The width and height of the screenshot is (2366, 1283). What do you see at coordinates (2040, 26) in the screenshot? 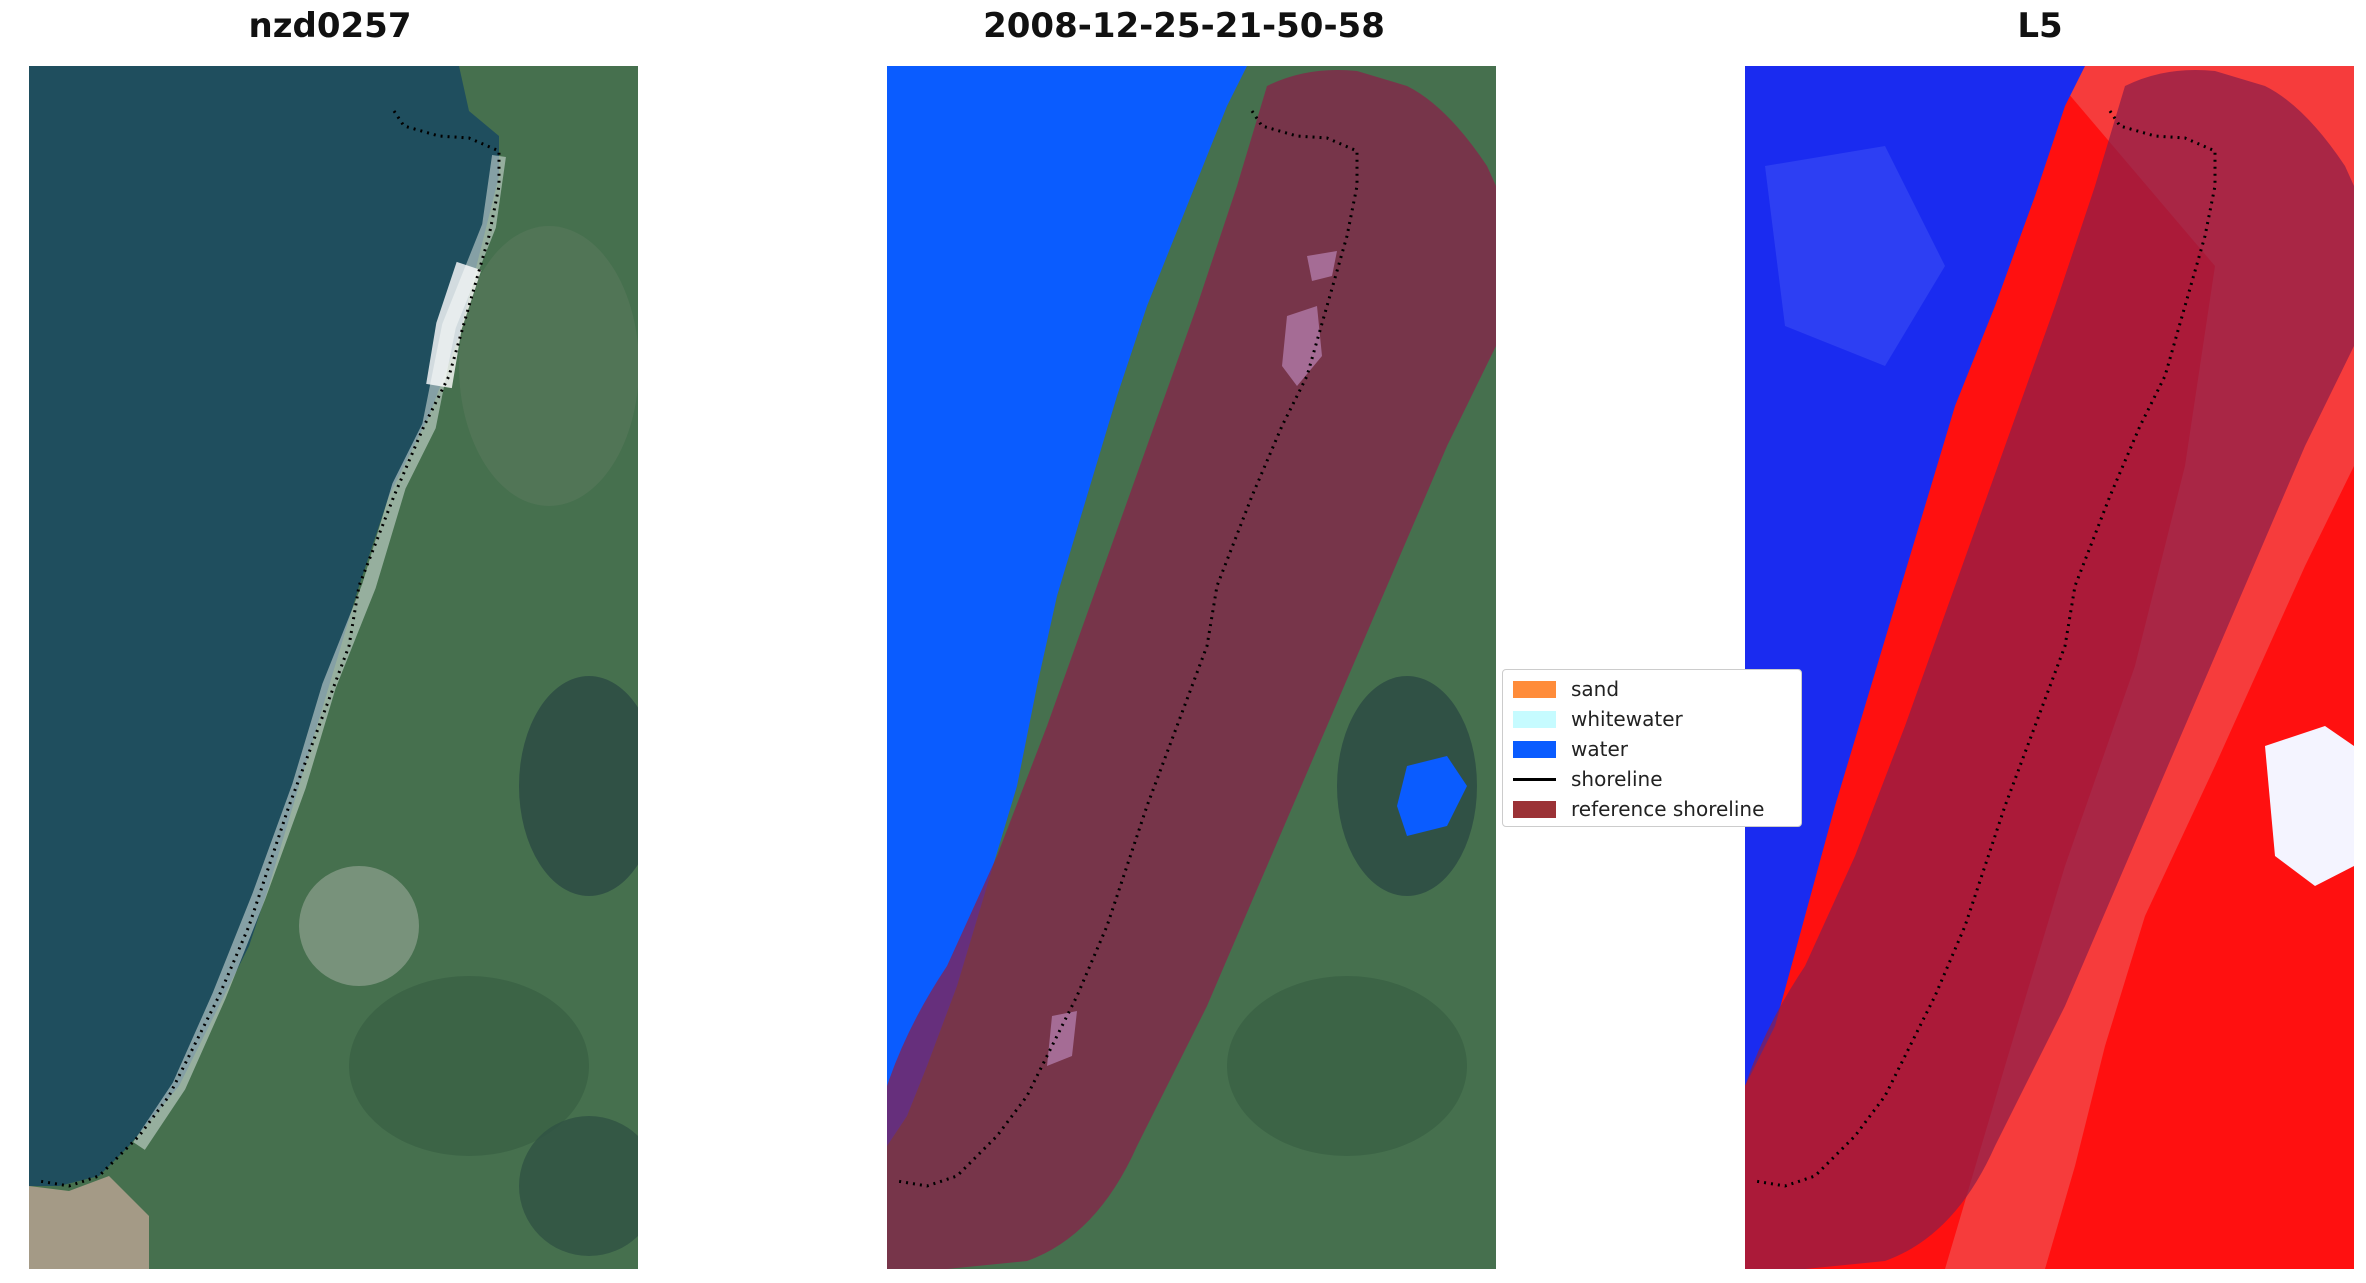
I see `panel-title-index: L5` at bounding box center [2040, 26].